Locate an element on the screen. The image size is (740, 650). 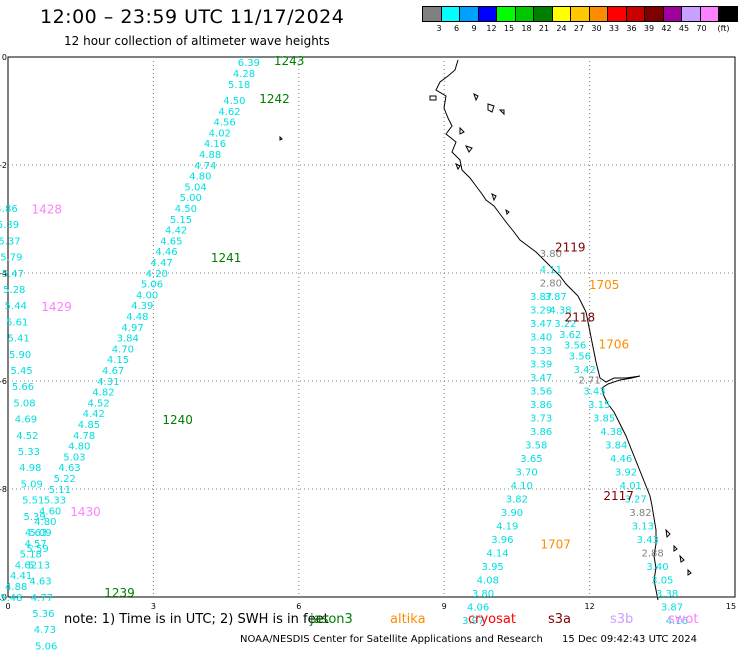
swh-value: 3.62 is located at coordinates (570, 335).